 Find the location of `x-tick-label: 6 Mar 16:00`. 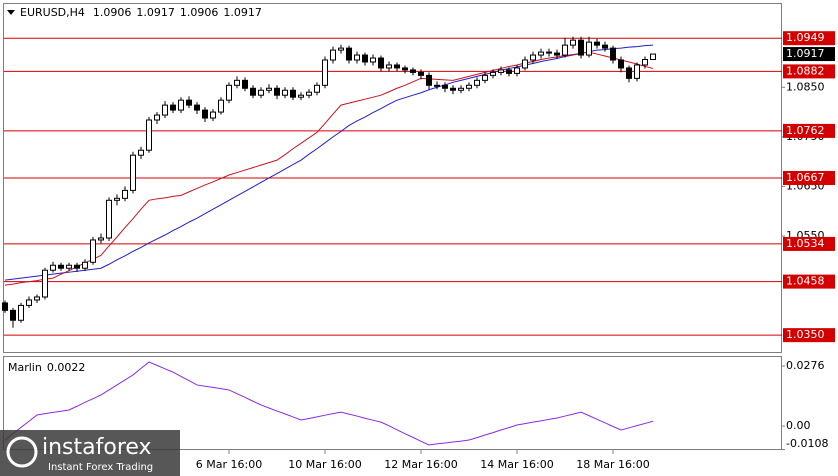

x-tick-label: 6 Mar 16:00 is located at coordinates (229, 464).